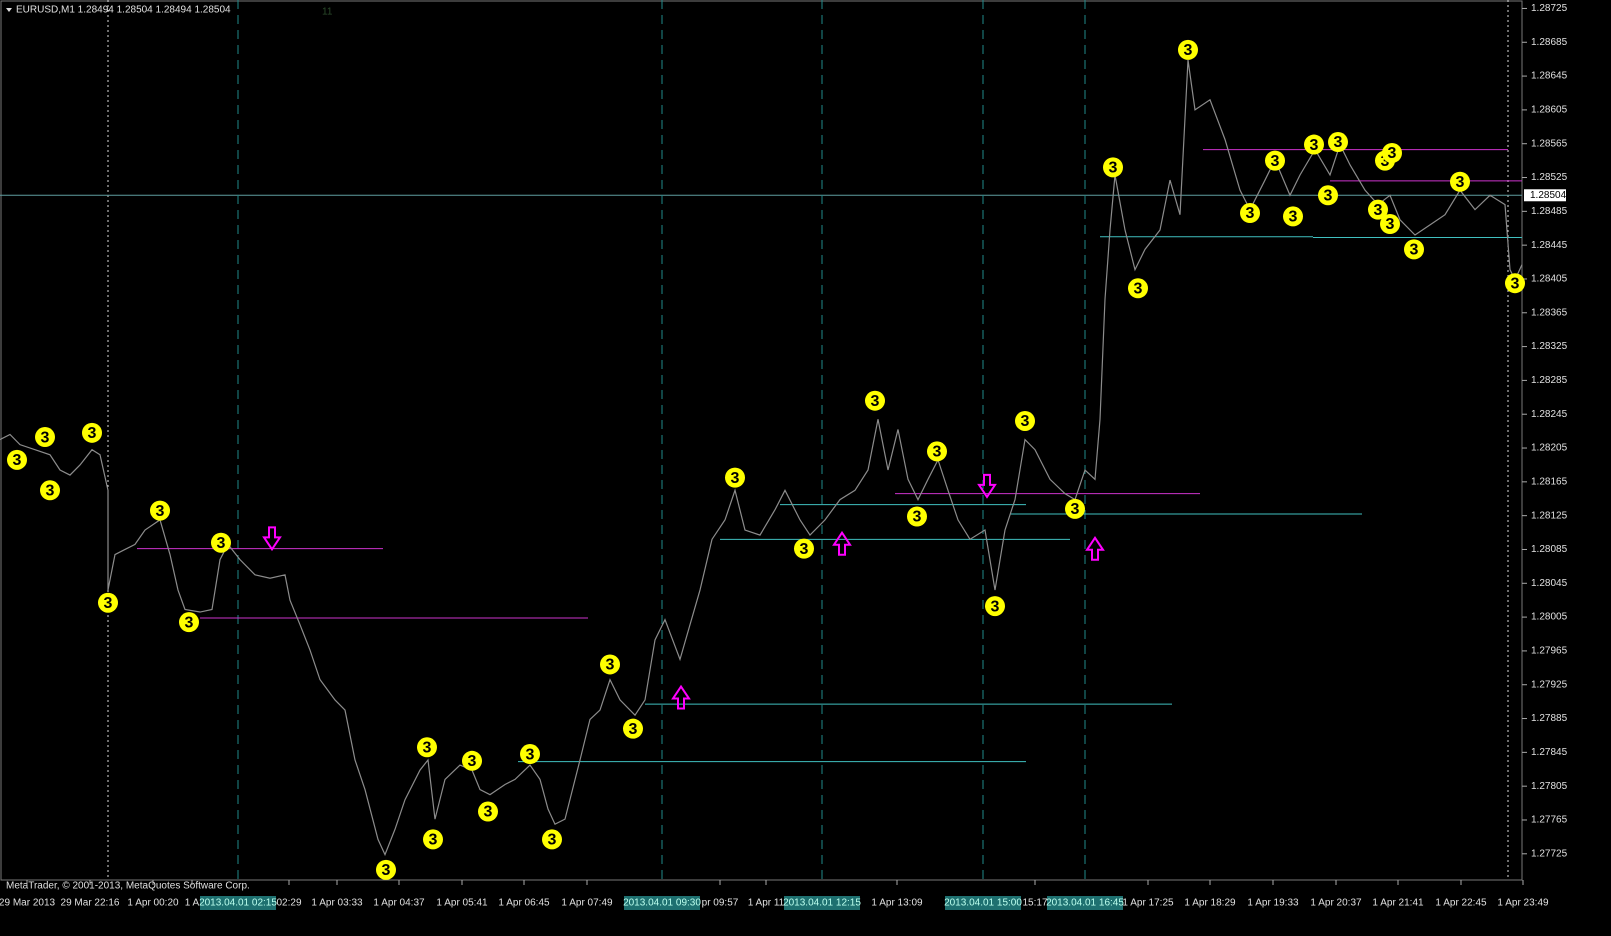 The image size is (1611, 936). Describe the element at coordinates (524, 903) in the screenshot. I see `x-tick-label: 1 Apr 06:45` at that location.